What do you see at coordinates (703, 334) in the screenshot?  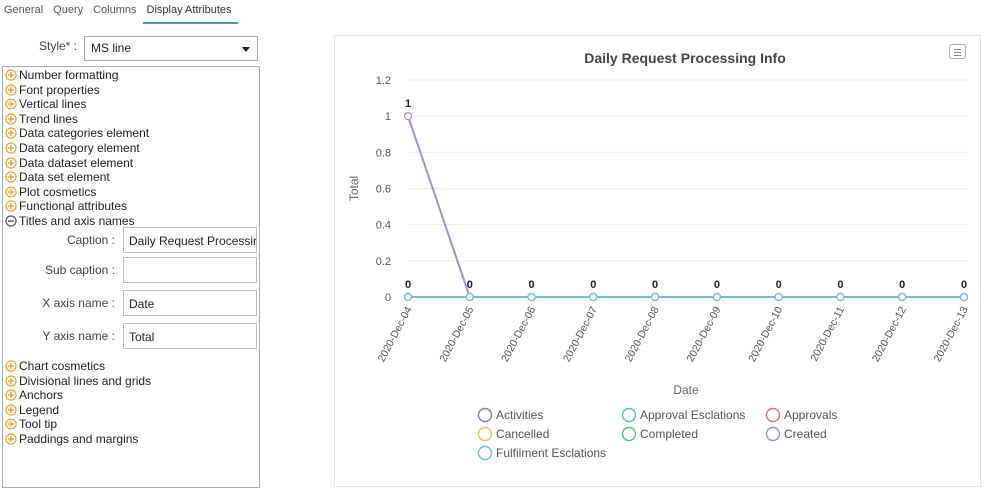 I see `x-tick-label: 2020-Dec-09` at bounding box center [703, 334].